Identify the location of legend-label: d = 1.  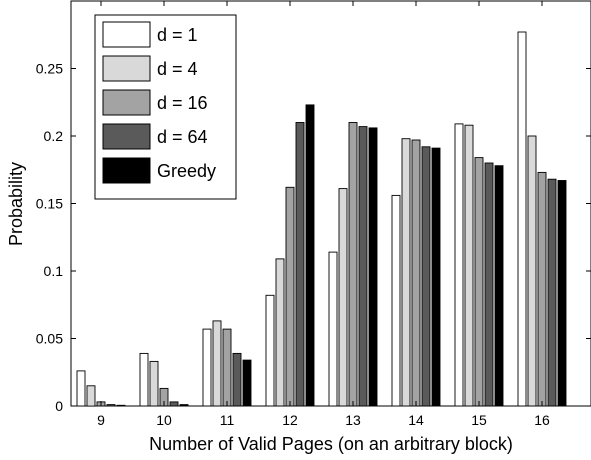
(177, 35).